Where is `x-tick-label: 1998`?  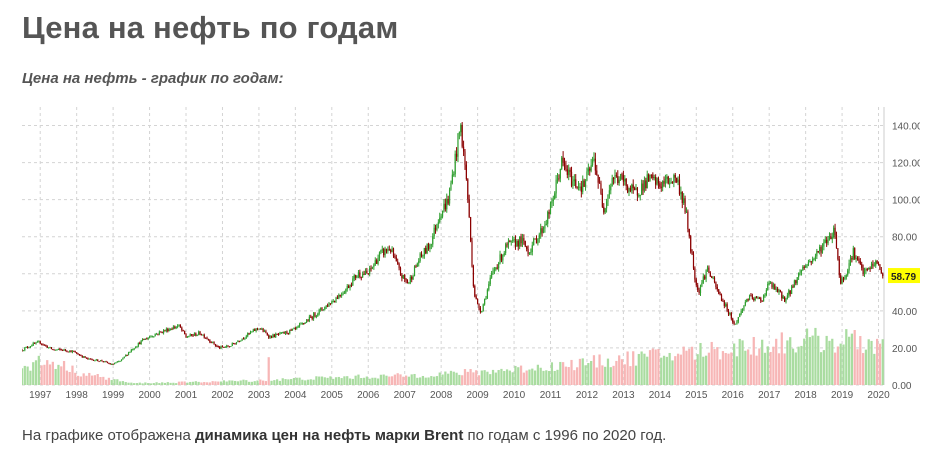 x-tick-label: 1998 is located at coordinates (77, 395).